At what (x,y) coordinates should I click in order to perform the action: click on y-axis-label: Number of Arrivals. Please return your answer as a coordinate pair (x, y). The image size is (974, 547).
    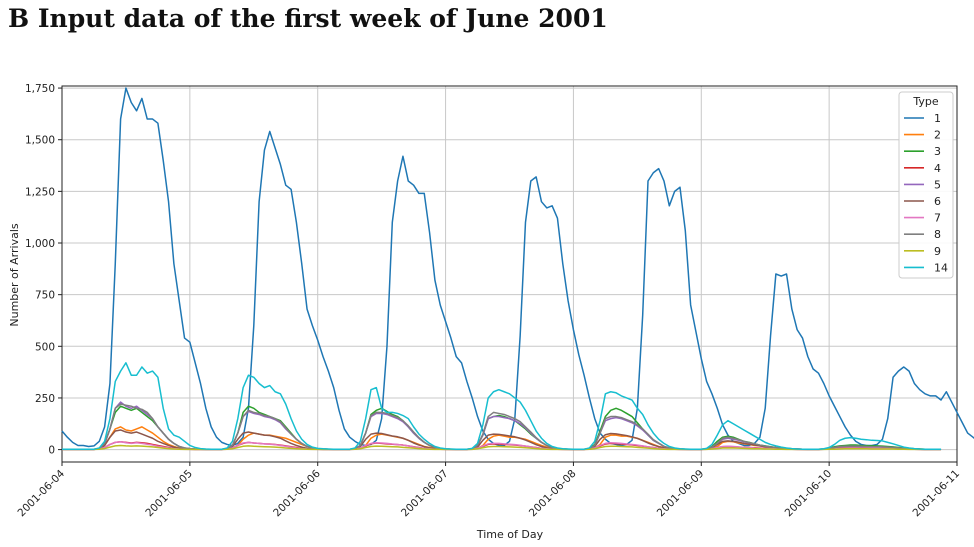
    Looking at the image, I should click on (14, 275).